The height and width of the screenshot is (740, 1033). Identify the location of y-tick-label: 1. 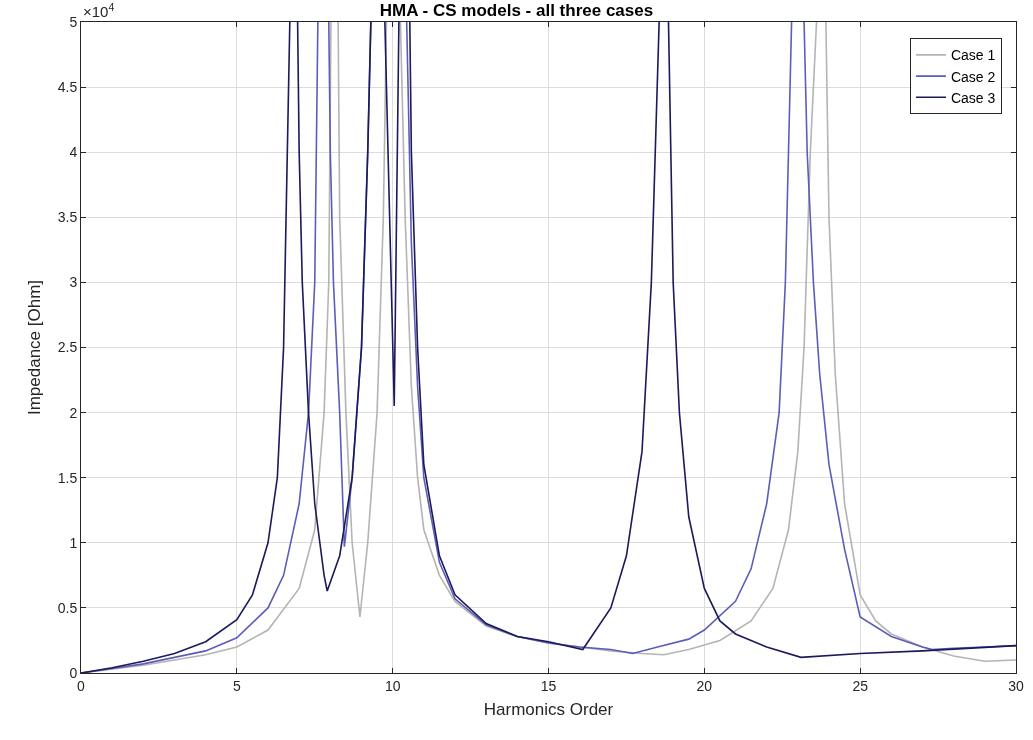
(73, 542).